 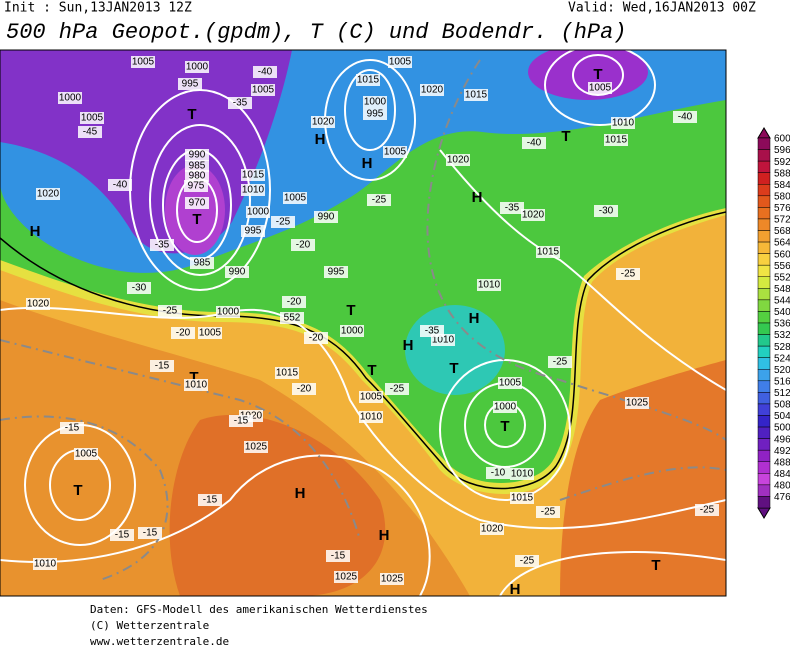 I want to click on colorbar-label: 524, so click(x=782, y=358).